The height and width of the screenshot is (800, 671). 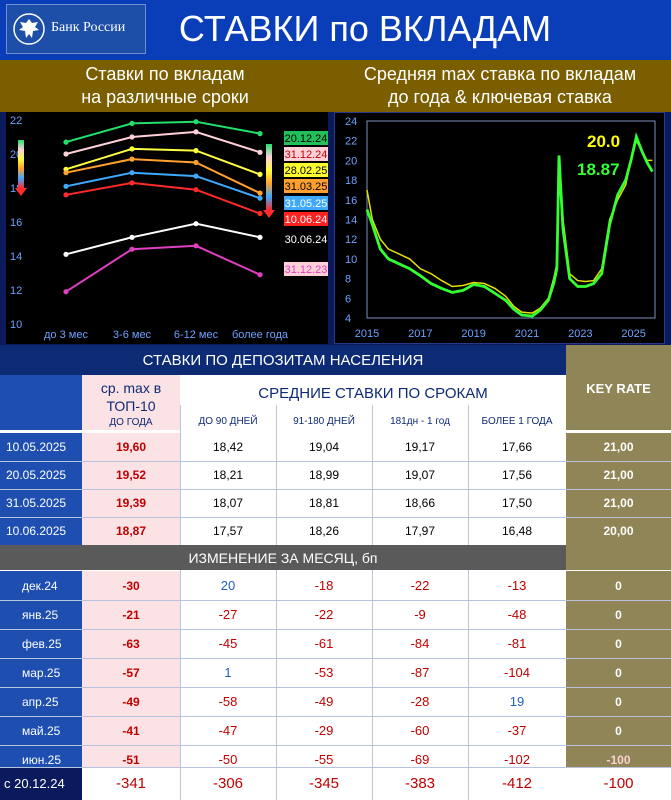 I want to click on x-tick-label: 2023, so click(x=580, y=334).